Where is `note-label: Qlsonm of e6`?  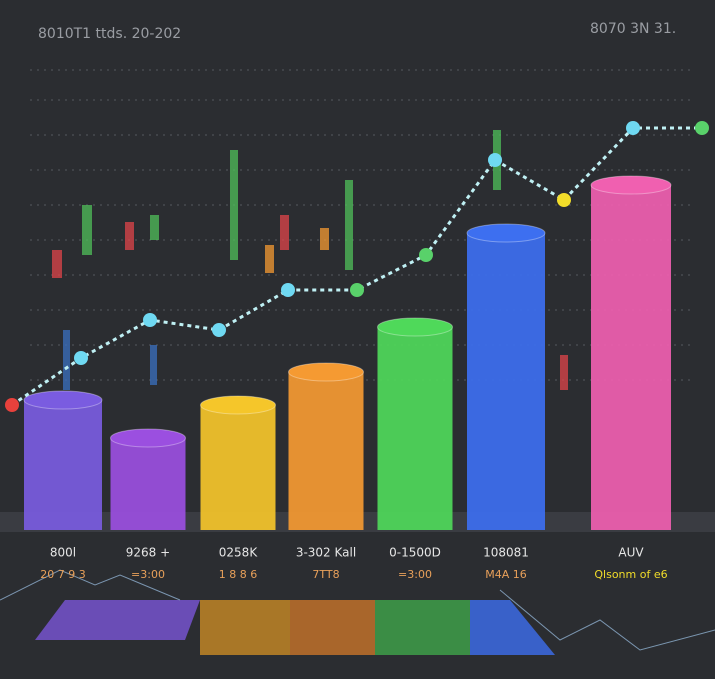
note-label: Qlsonm of e6 is located at coordinates (630, 574).